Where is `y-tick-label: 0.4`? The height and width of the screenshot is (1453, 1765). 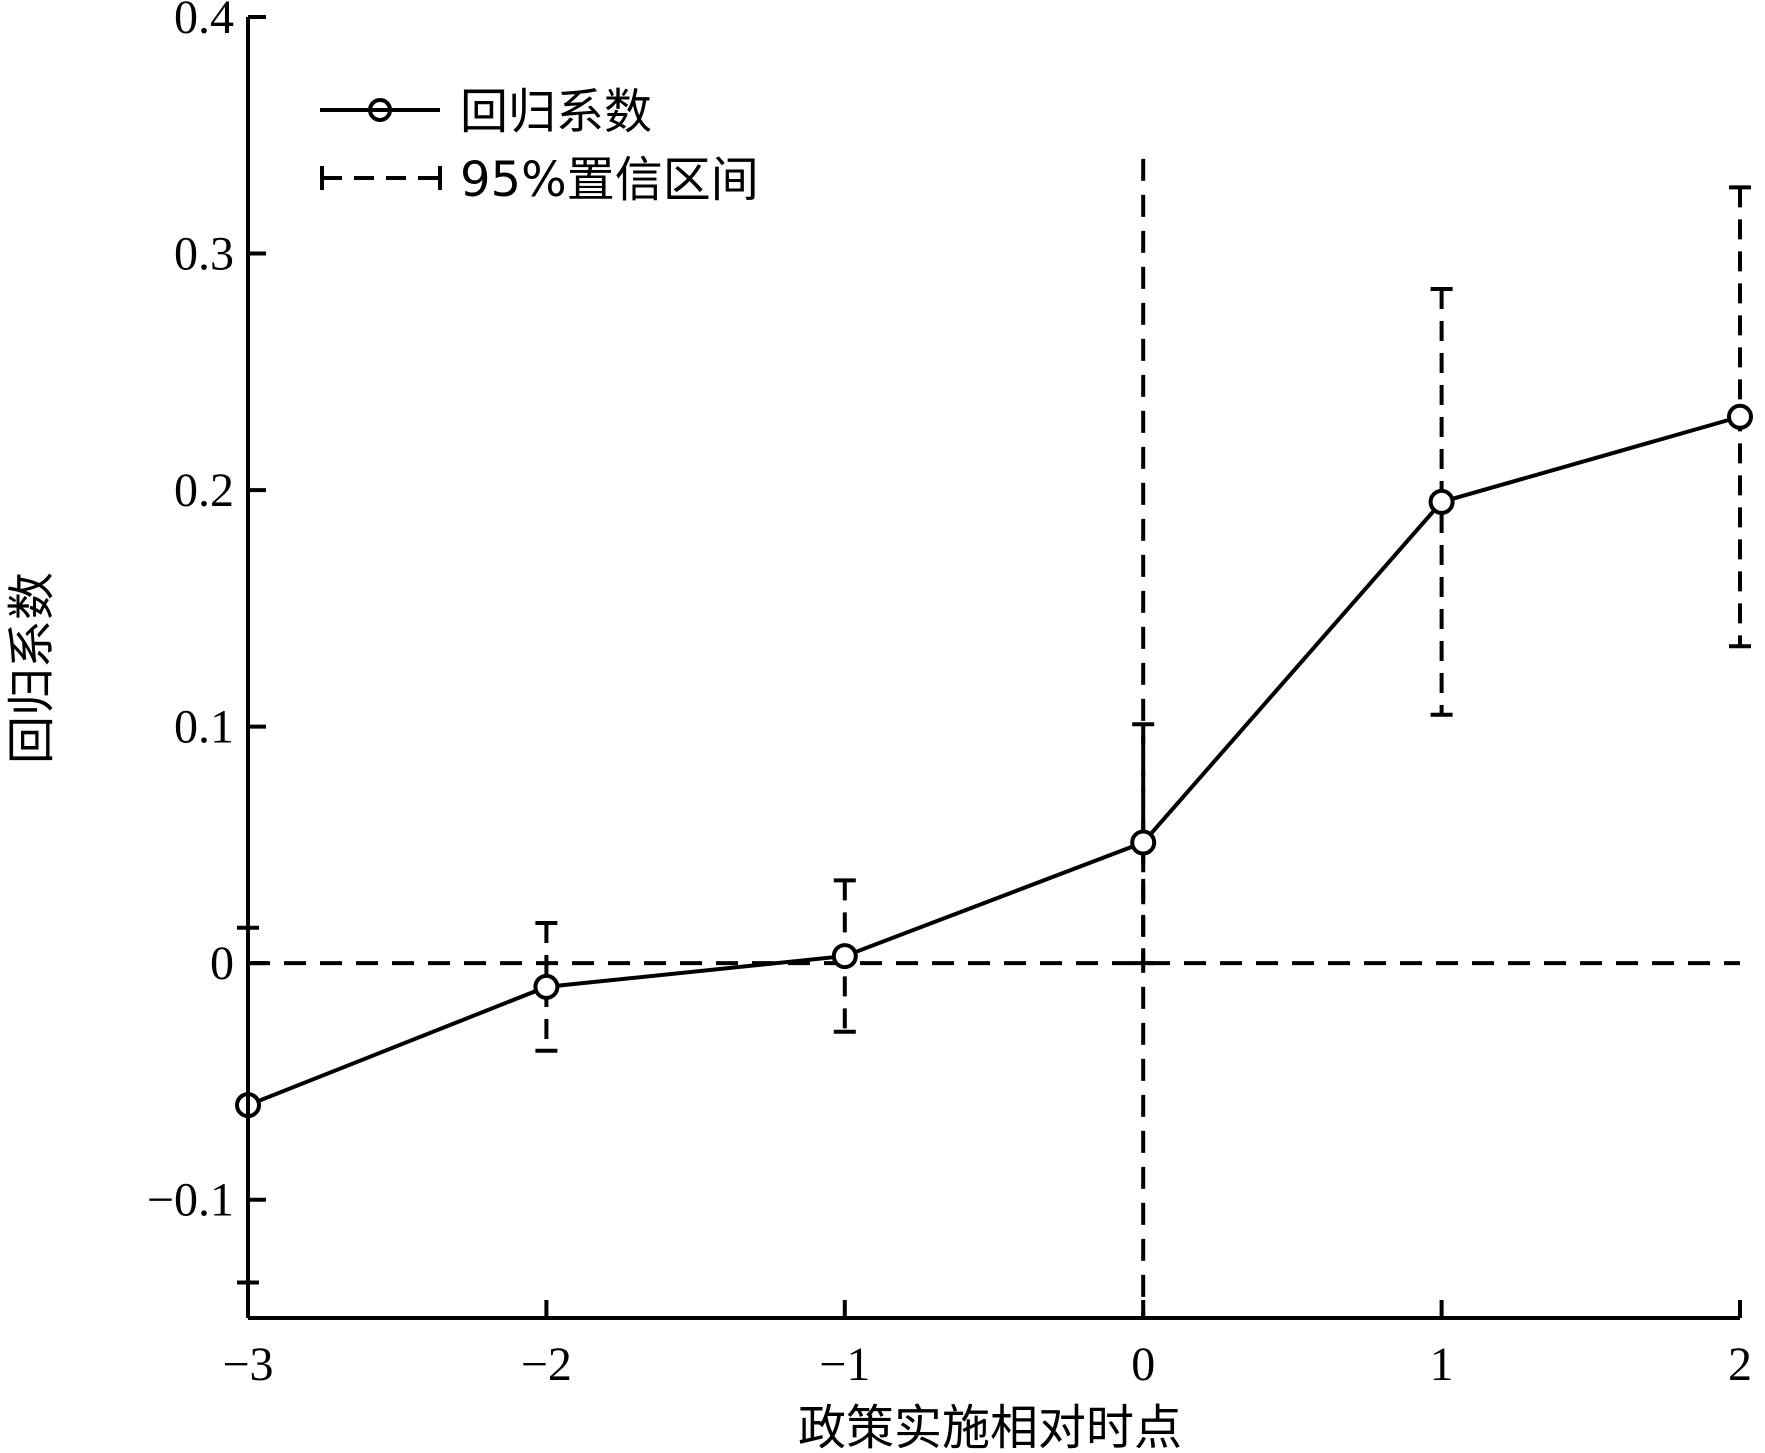 y-tick-label: 0.4 is located at coordinates (204, 22).